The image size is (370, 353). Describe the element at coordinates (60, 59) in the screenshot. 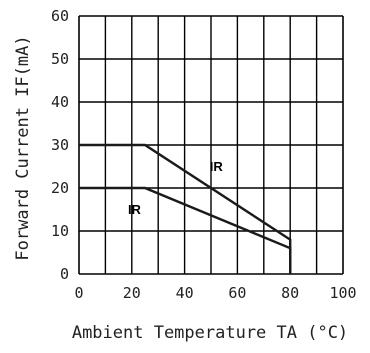

I see `y-tick-label: 50` at that location.